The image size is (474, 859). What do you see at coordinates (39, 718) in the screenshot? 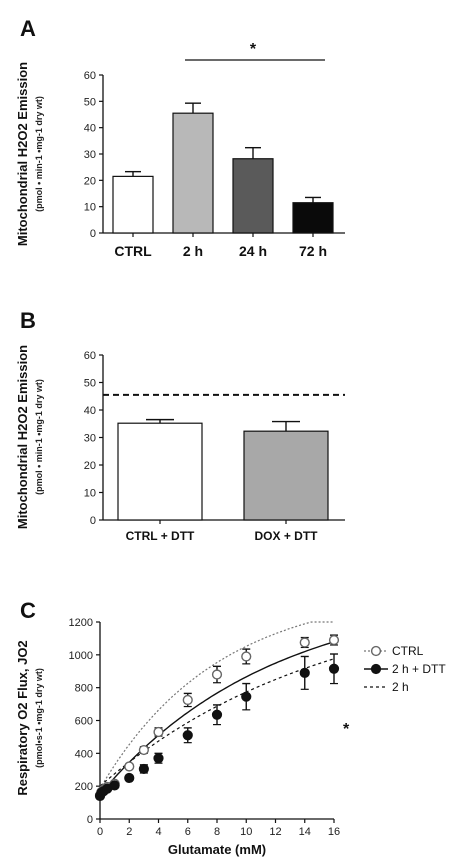
I see `panel-c-y-label-line2: (pmol•s-1 •mg-1 dry wt)` at bounding box center [39, 718].